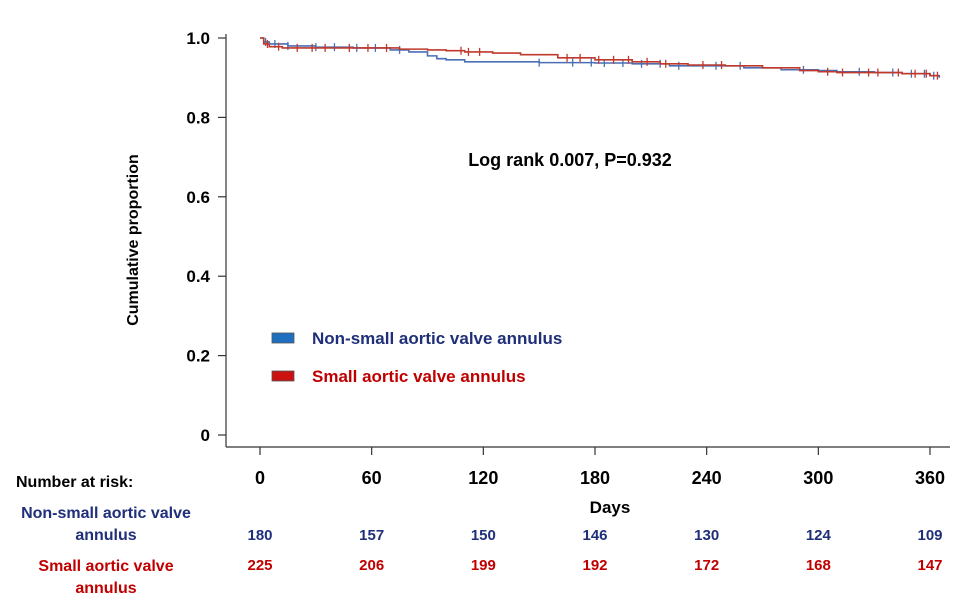 This screenshot has height=610, width=962. Describe the element at coordinates (483, 478) in the screenshot. I see `x-tick-label: 120` at that location.